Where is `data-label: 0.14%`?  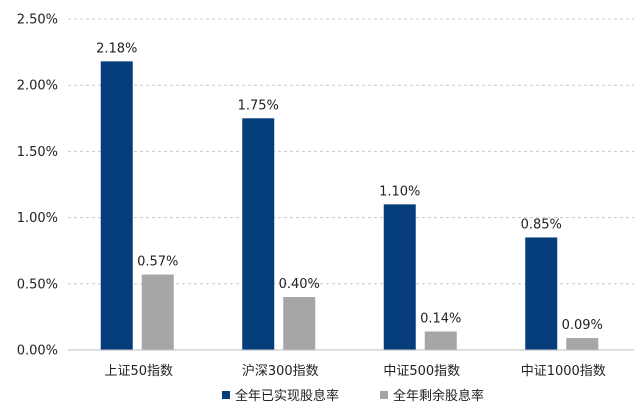
data-label: 0.14% is located at coordinates (440, 318).